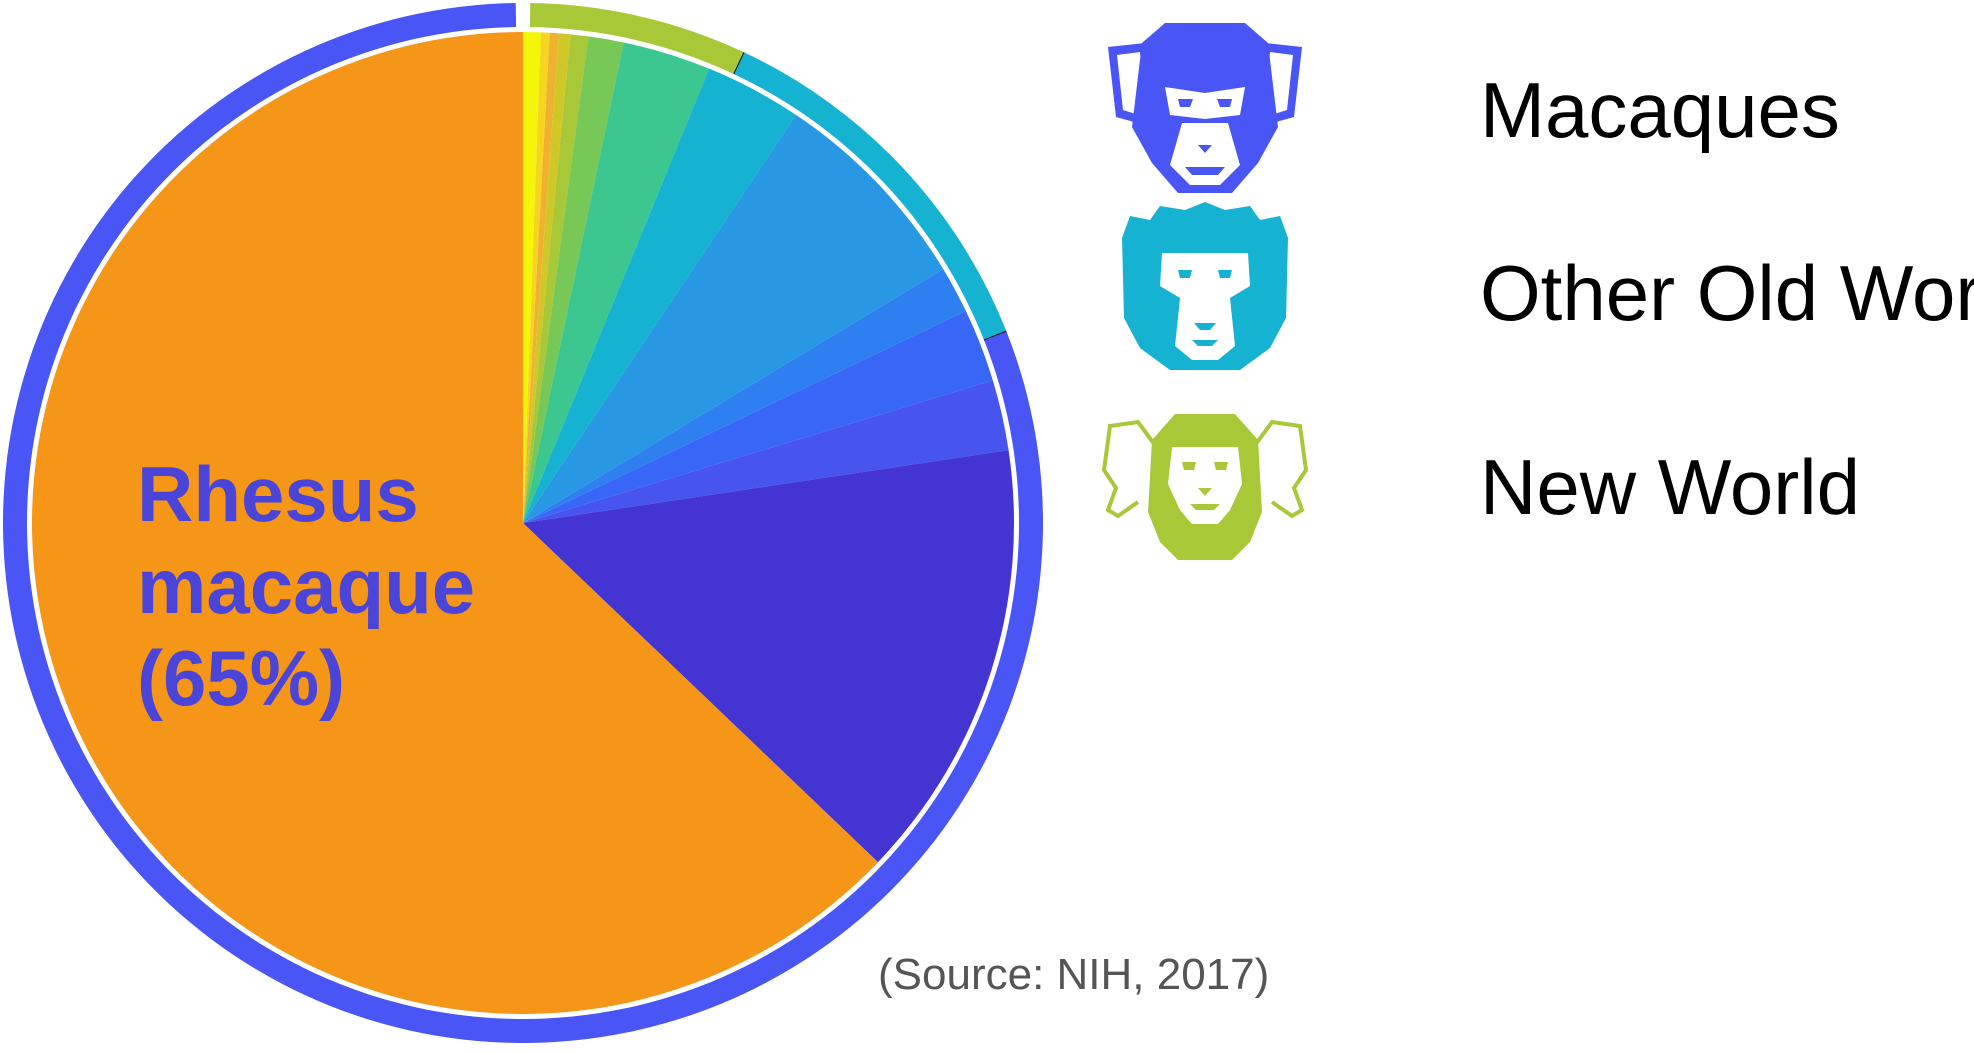 The width and height of the screenshot is (1974, 1054). What do you see at coordinates (241, 678) in the screenshot?
I see `slice-label-line-3: (65%)` at bounding box center [241, 678].